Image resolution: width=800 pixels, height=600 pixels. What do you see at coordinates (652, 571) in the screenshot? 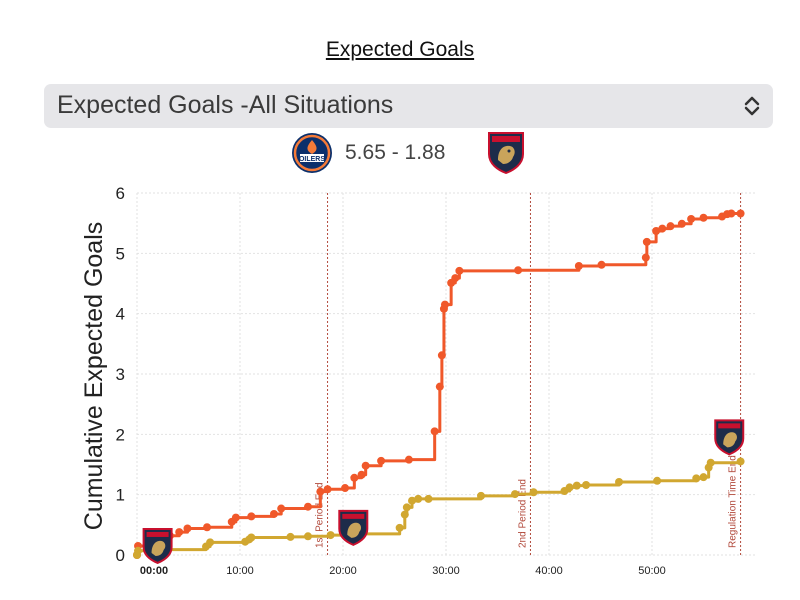
I see `x-tick-label: 50:00` at bounding box center [652, 571].